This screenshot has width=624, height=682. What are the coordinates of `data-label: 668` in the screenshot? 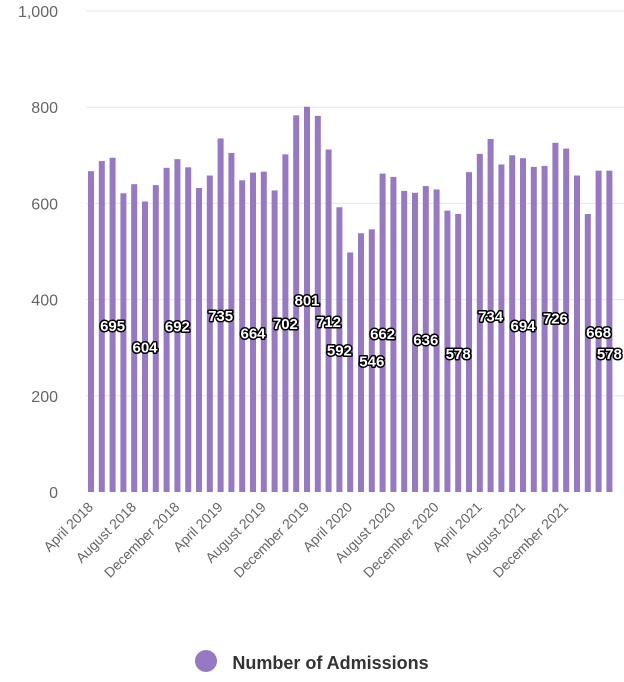 It's located at (598, 332).